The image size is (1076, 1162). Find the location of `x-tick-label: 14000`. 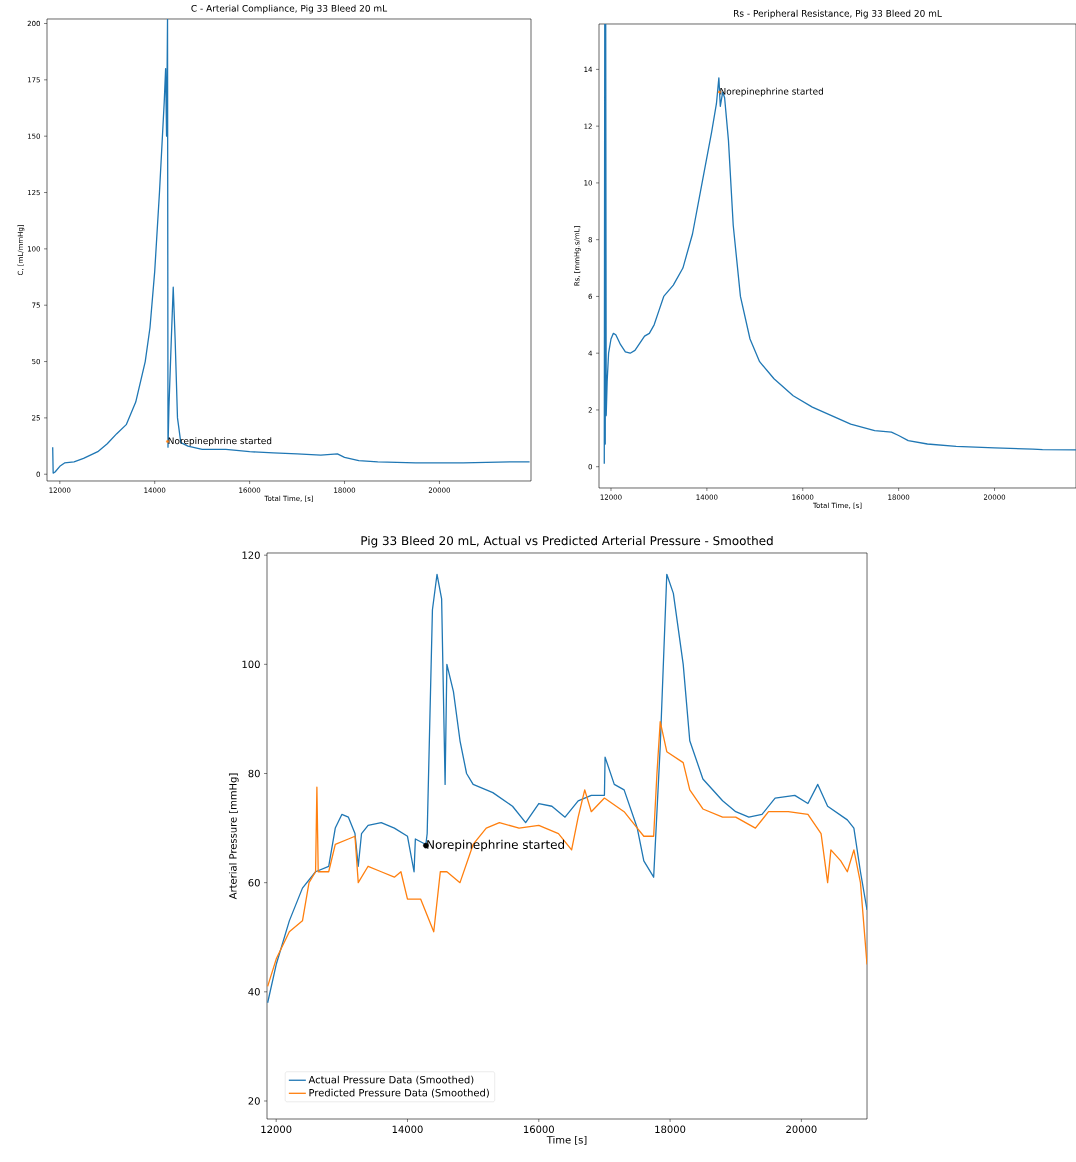

x-tick-label: 14000 is located at coordinates (407, 1129).